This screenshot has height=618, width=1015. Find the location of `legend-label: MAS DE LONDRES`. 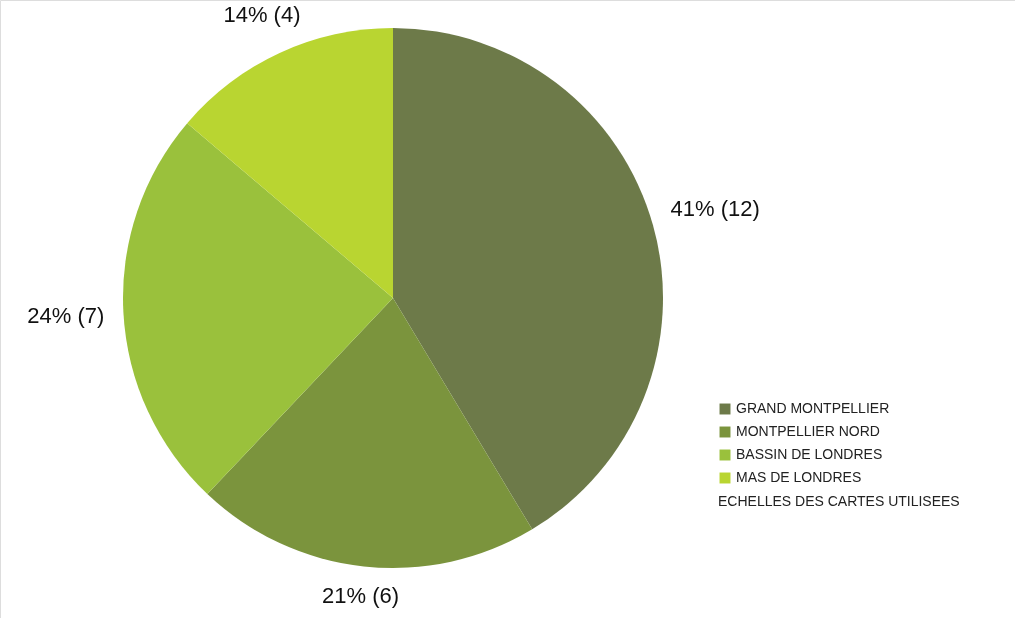

legend-label: MAS DE LONDRES is located at coordinates (799, 477).